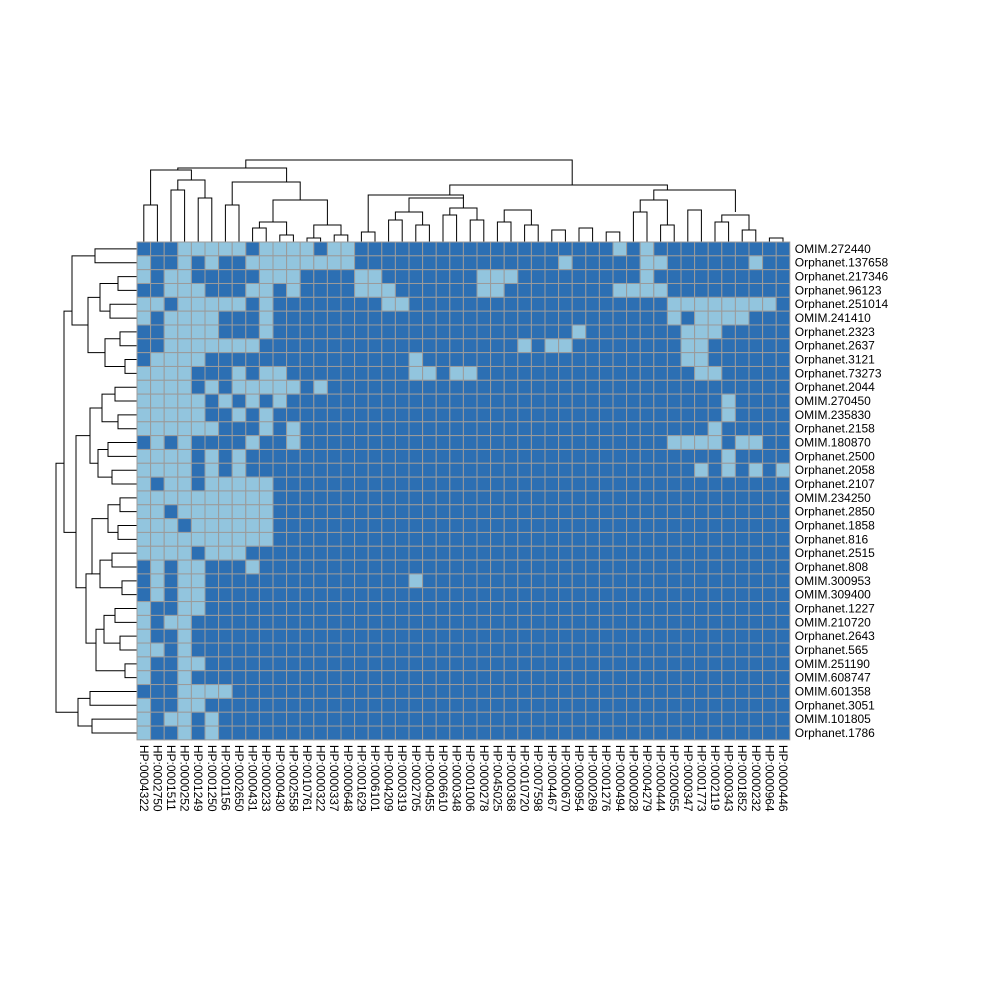 The width and height of the screenshot is (1000, 1000). What do you see at coordinates (341, 238) in the screenshot?
I see `dendrogram-branch` at bounding box center [341, 238].